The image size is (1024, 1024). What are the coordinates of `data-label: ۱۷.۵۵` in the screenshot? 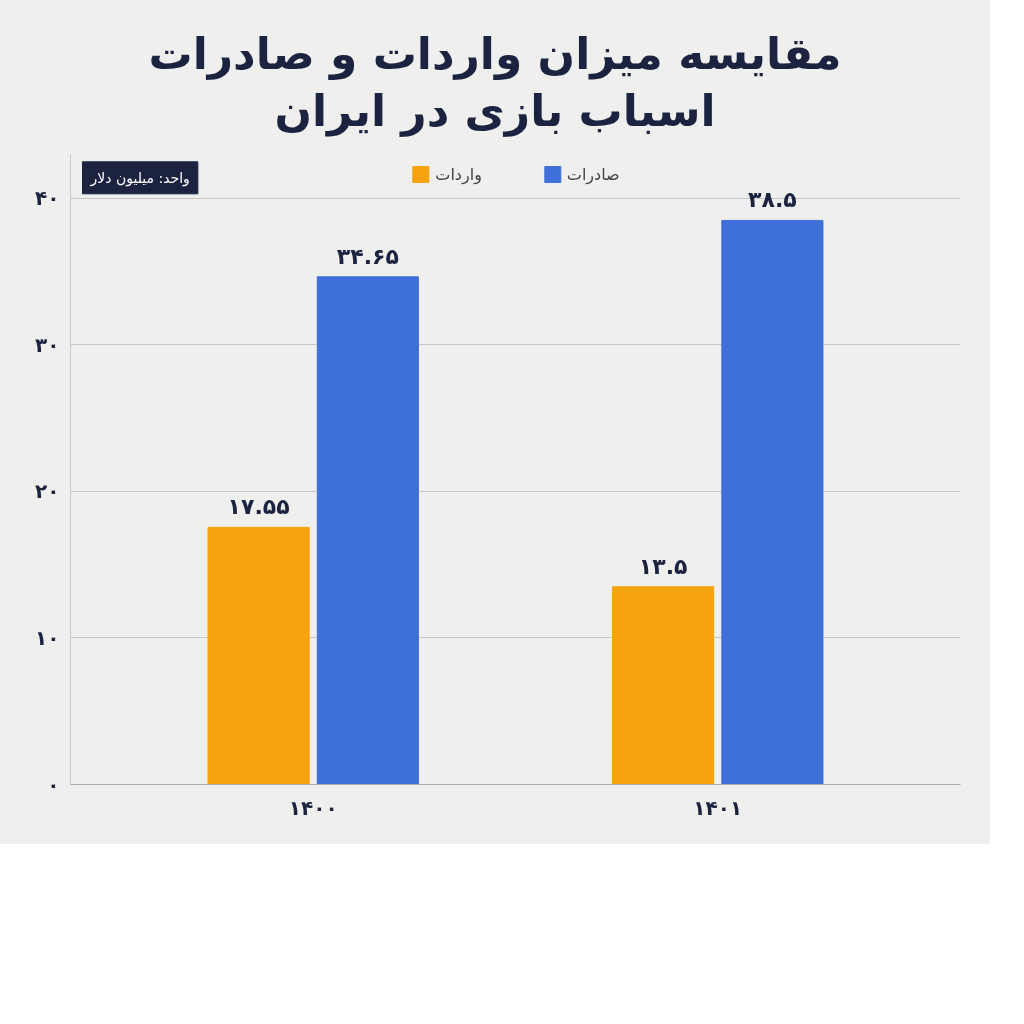 It's located at (258, 507).